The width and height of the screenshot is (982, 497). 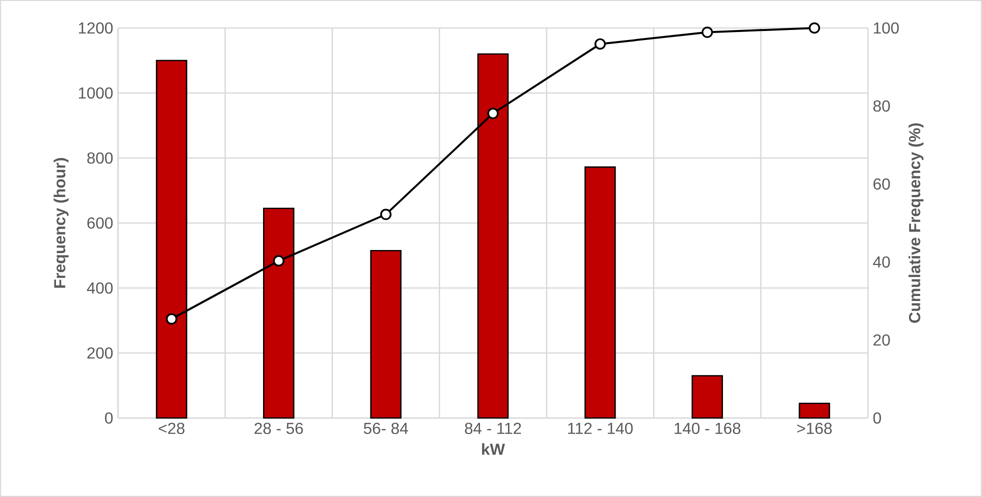 I want to click on y-tick-label: 1000, so click(x=95, y=93).